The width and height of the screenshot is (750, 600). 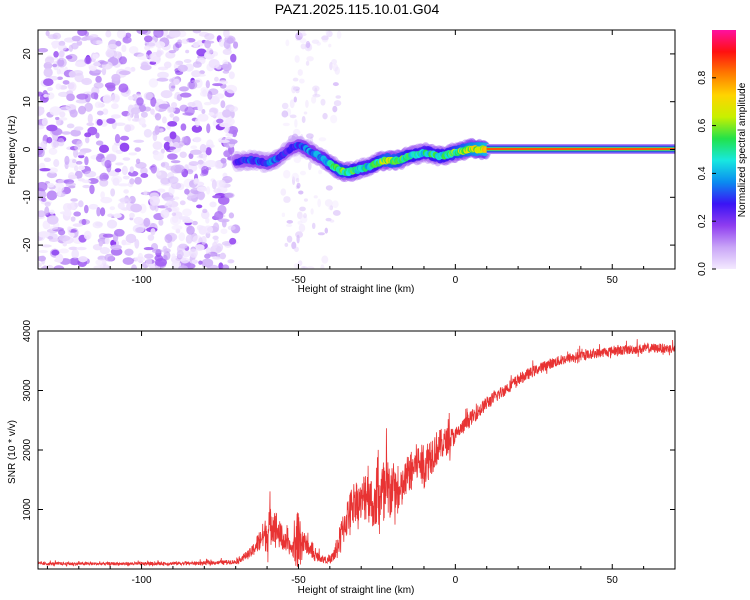 I want to click on spectrogram-x-axis-label: Height of straight line (km), so click(x=356, y=289).